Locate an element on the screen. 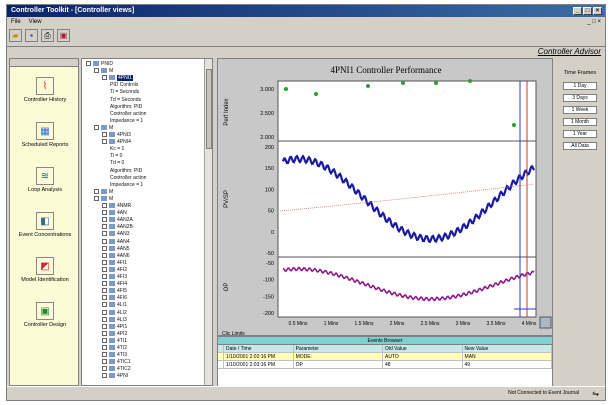  tree-node: 4TI2 is located at coordinates (114, 348).